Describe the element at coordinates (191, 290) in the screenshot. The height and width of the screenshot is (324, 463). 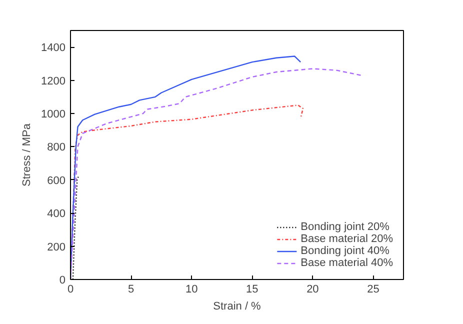
I see `x-tick-label: 10` at that location.